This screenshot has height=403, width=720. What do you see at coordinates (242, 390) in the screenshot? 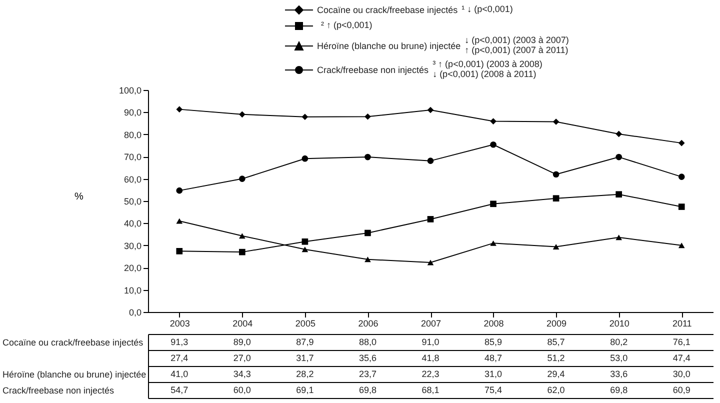
I see `data-label: 60,0` at bounding box center [242, 390].